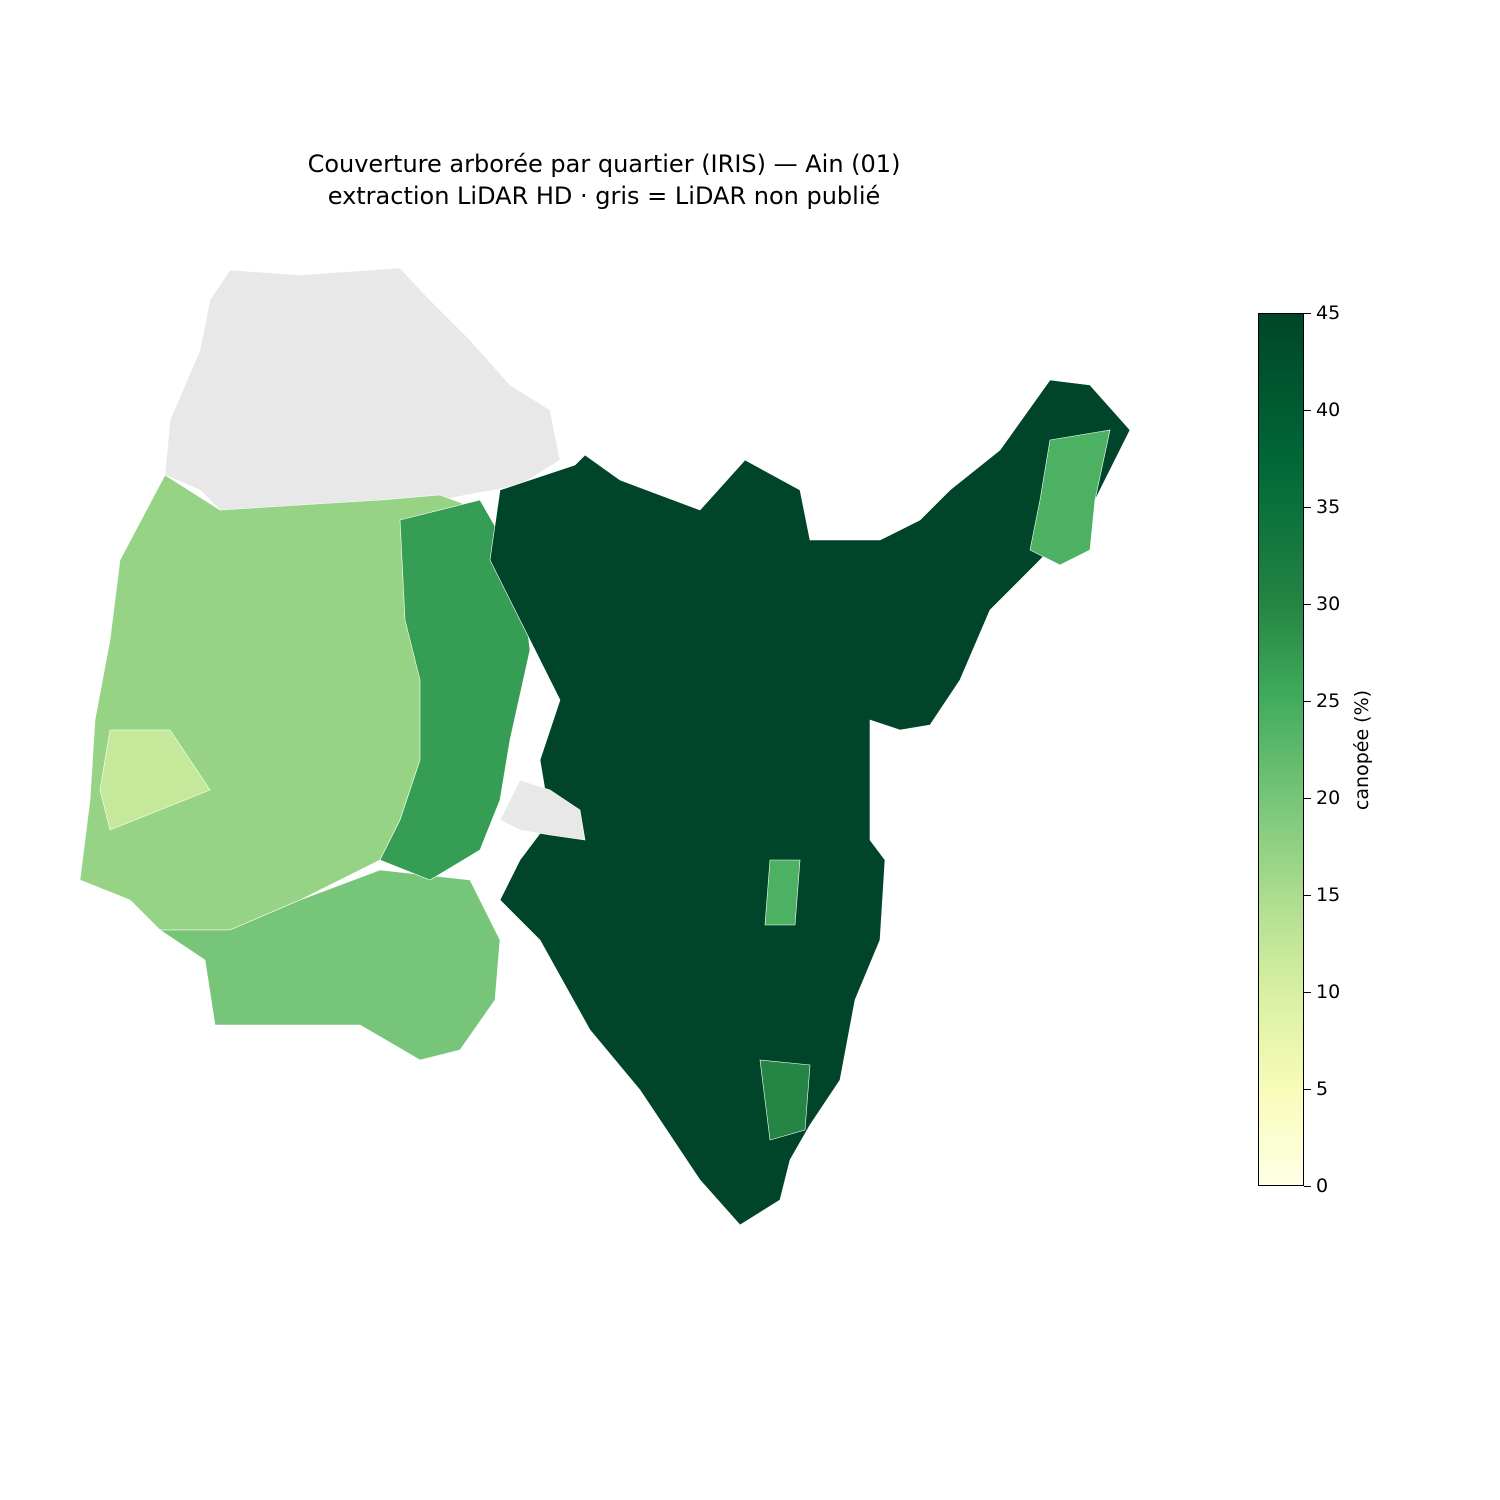 The height and width of the screenshot is (1500, 1500). What do you see at coordinates (1322, 1186) in the screenshot?
I see `colorbar-tick-label: 0` at bounding box center [1322, 1186].